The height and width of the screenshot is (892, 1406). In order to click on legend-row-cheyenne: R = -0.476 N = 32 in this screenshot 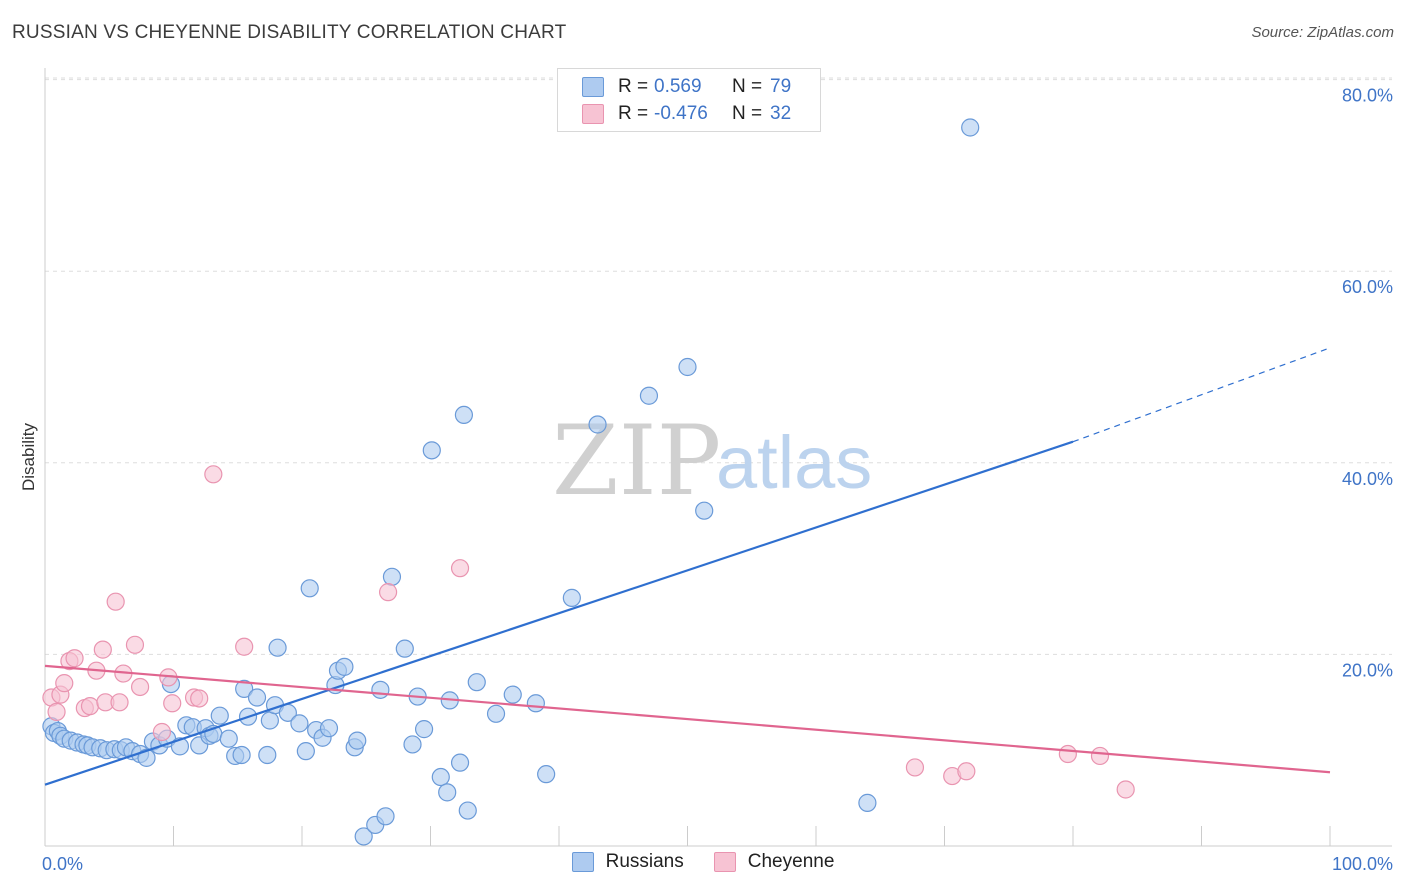, I will do `click(686, 114)`.